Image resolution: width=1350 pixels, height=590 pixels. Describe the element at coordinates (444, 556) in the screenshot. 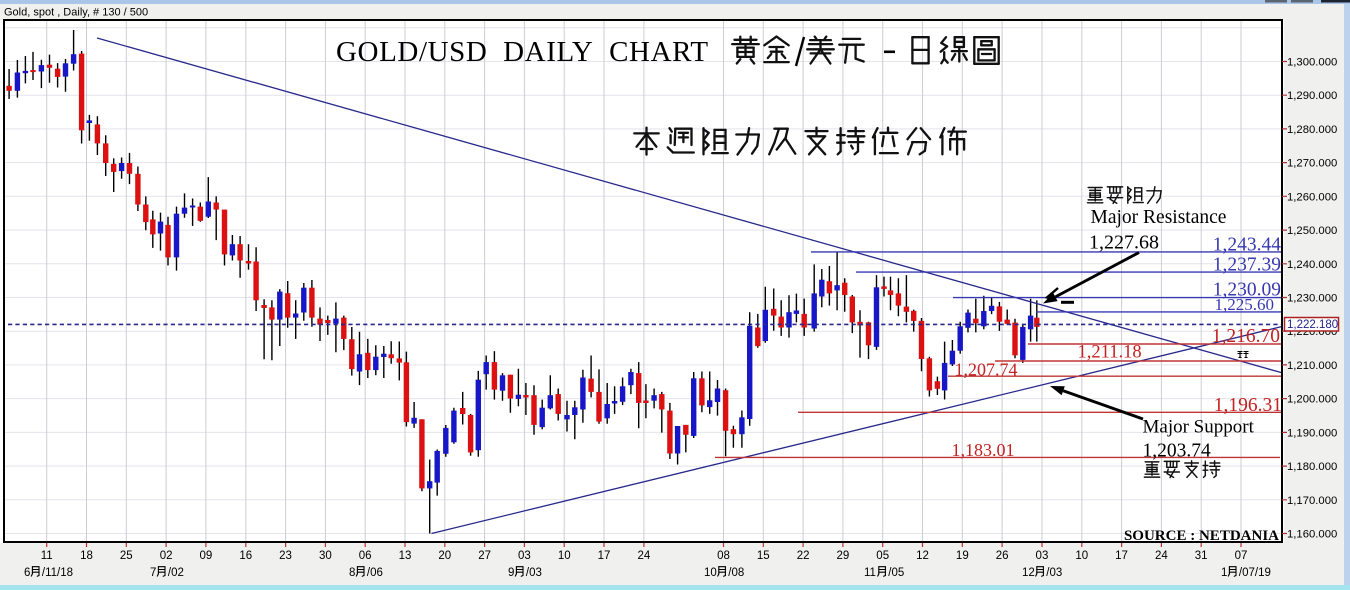

I see `svg-text: 20` at that location.